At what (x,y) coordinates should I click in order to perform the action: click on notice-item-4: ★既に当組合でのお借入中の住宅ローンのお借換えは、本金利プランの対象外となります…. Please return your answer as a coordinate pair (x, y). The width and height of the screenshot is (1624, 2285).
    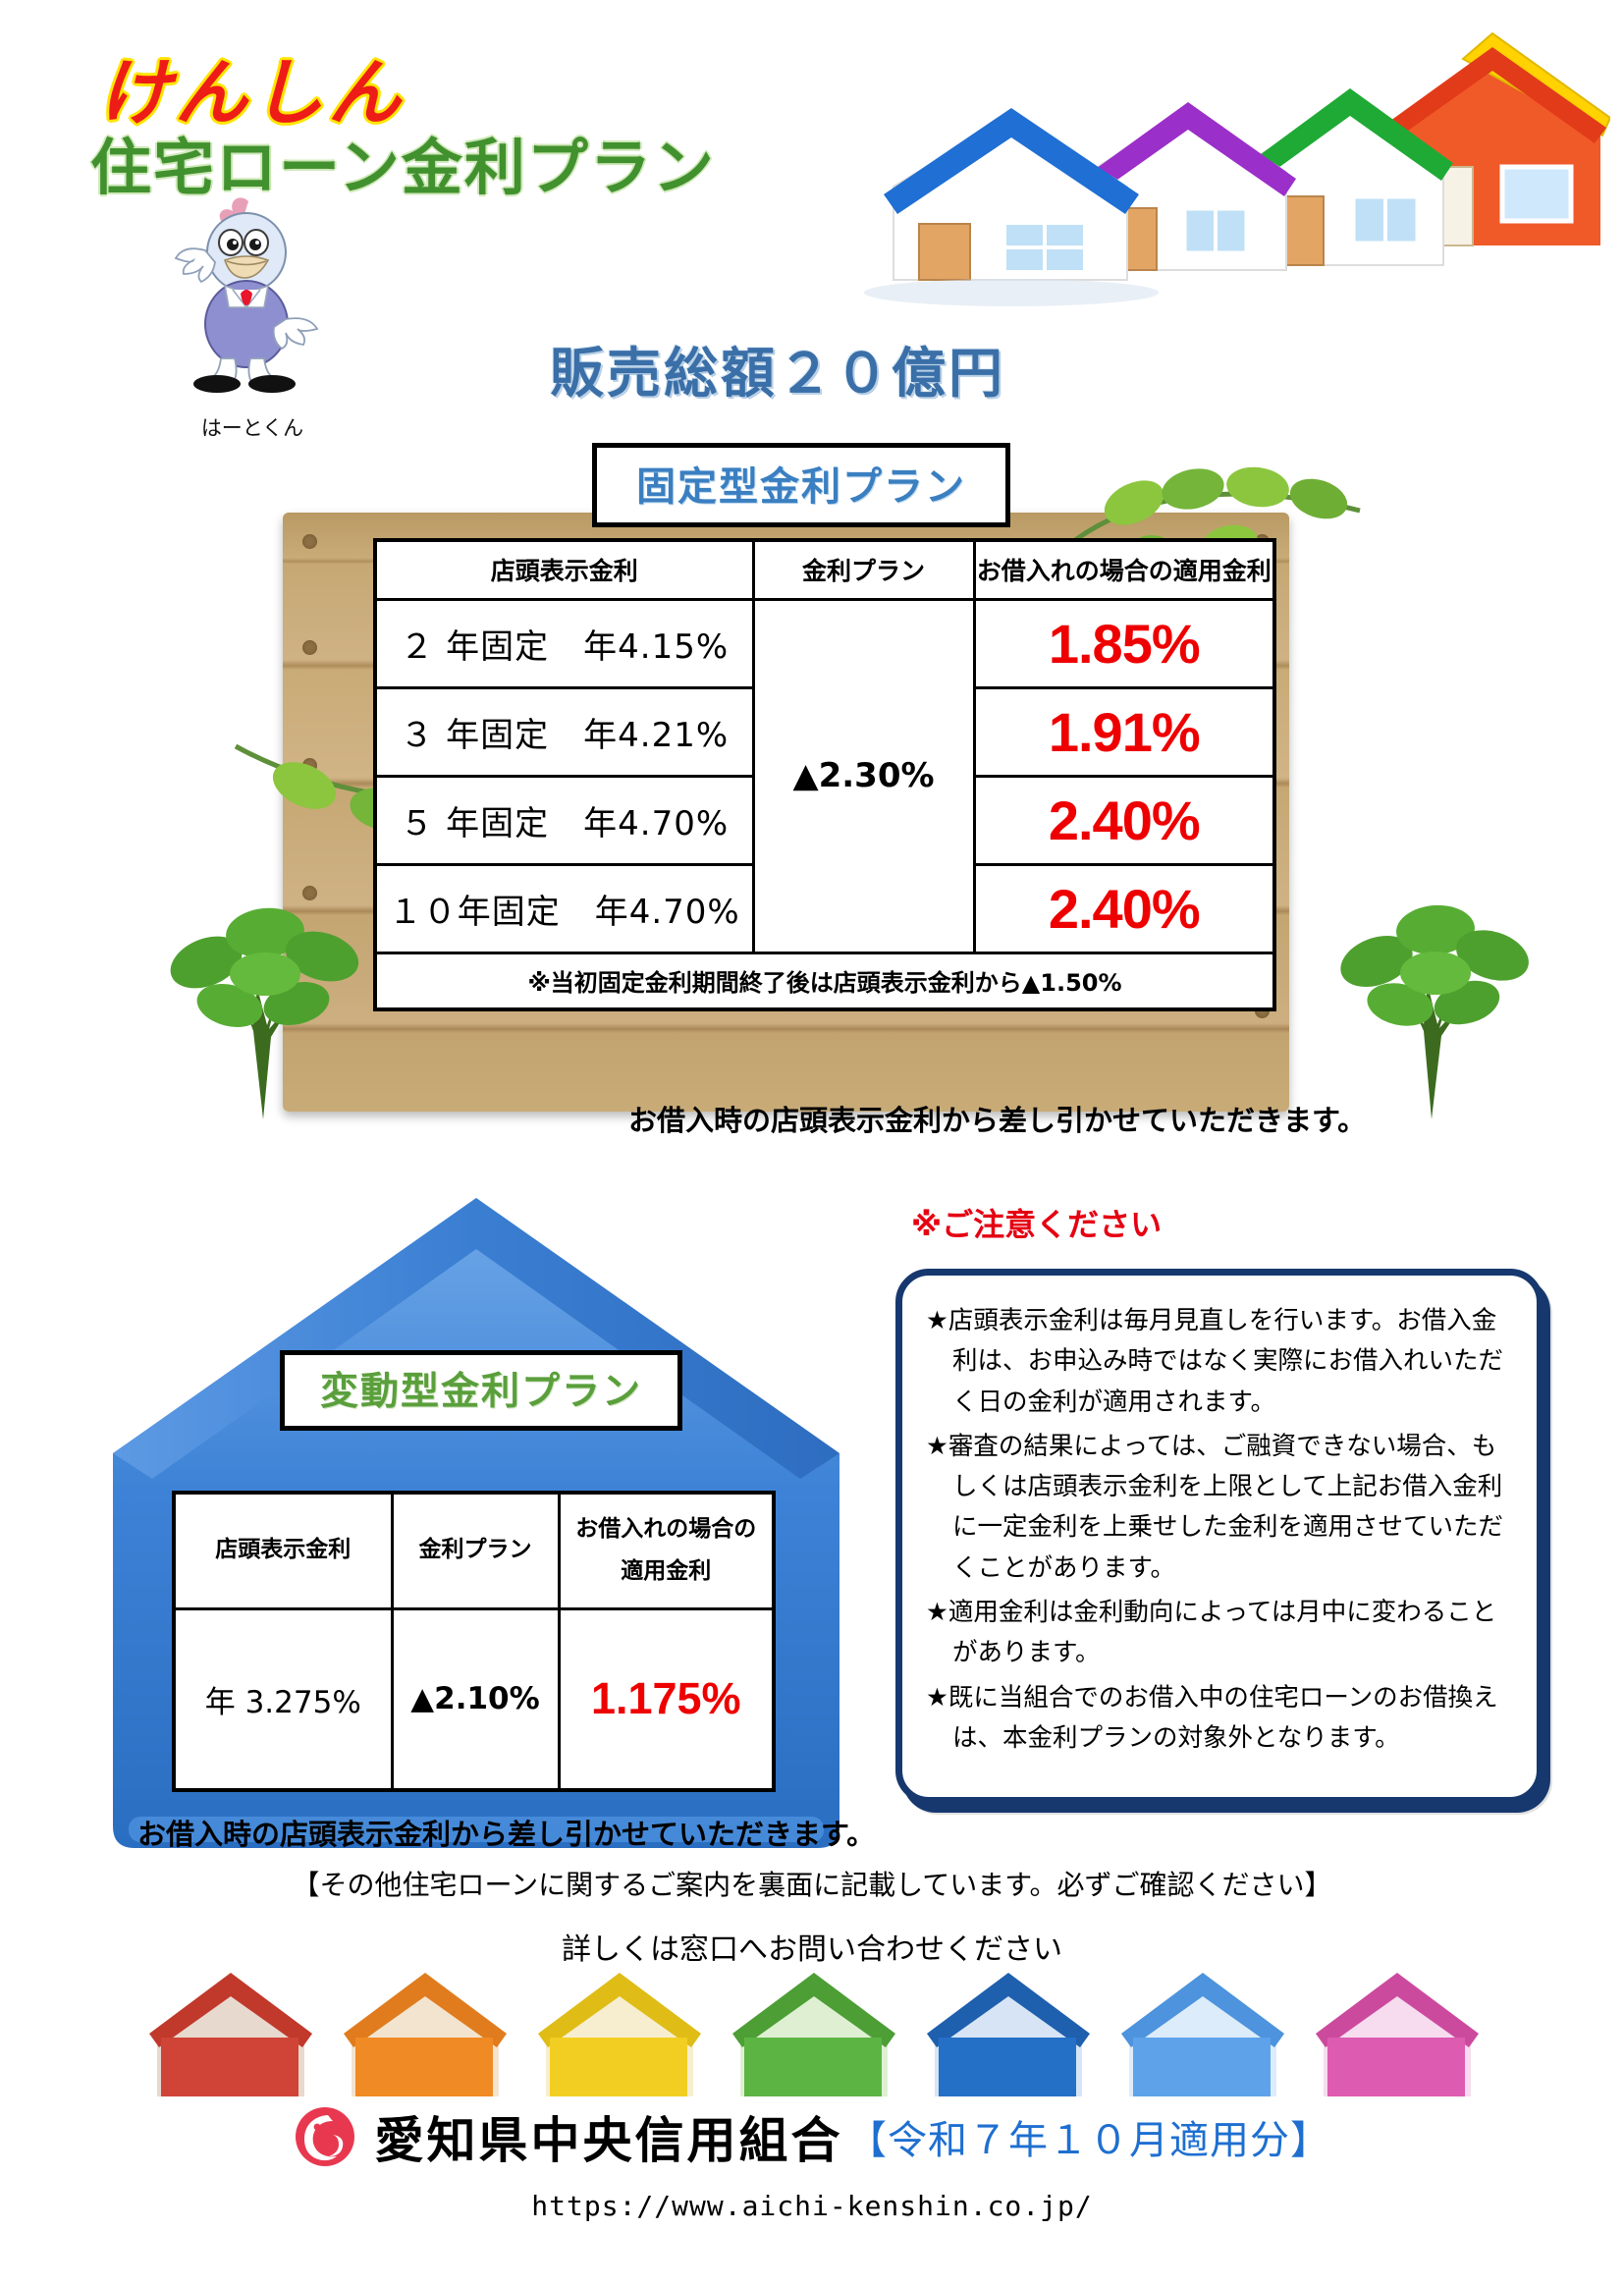
    Looking at the image, I should click on (1212, 1717).